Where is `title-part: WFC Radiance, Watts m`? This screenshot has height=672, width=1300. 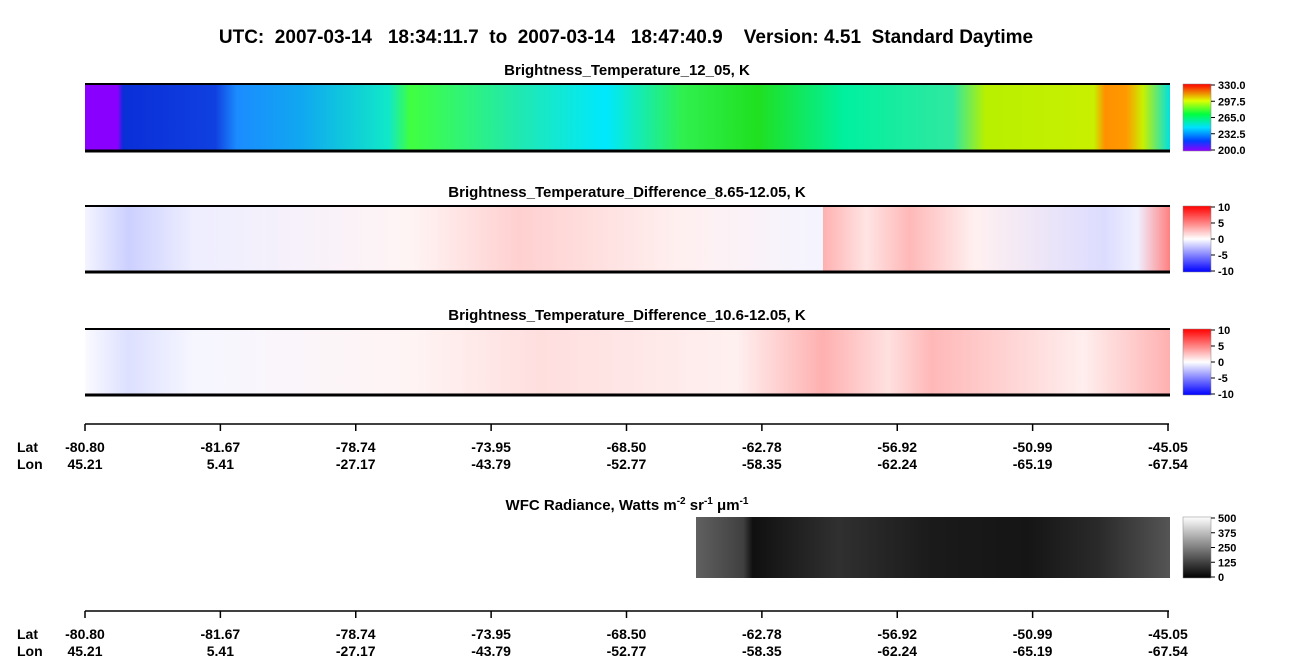 title-part: WFC Radiance, Watts m is located at coordinates (591, 505).